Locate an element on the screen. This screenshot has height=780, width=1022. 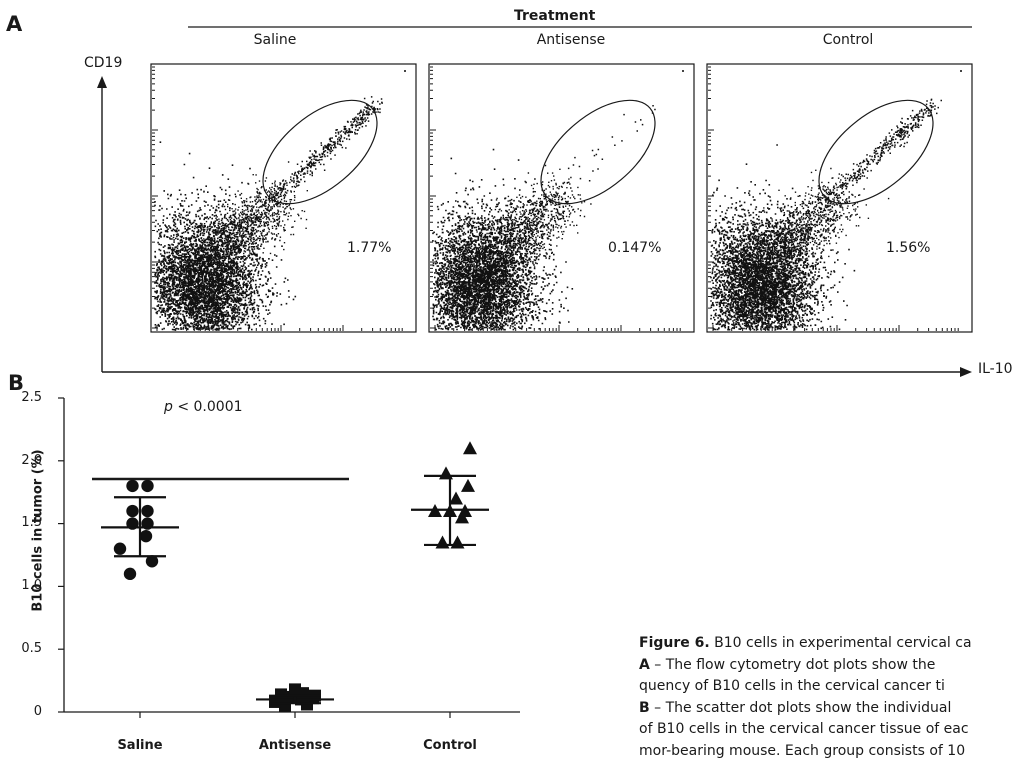
flow-dots-antisense is located at coordinates (558, 200).